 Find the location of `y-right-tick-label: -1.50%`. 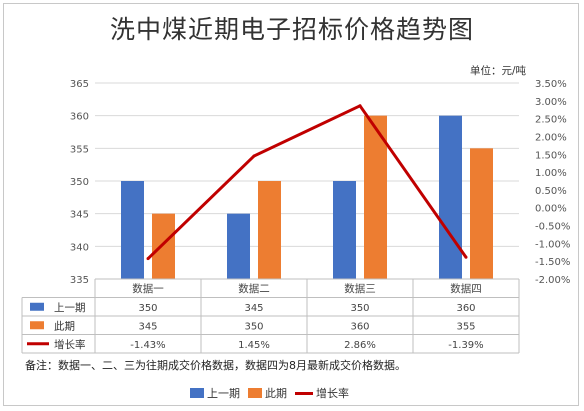

y-right-tick-label: -1.50% is located at coordinates (552, 262).